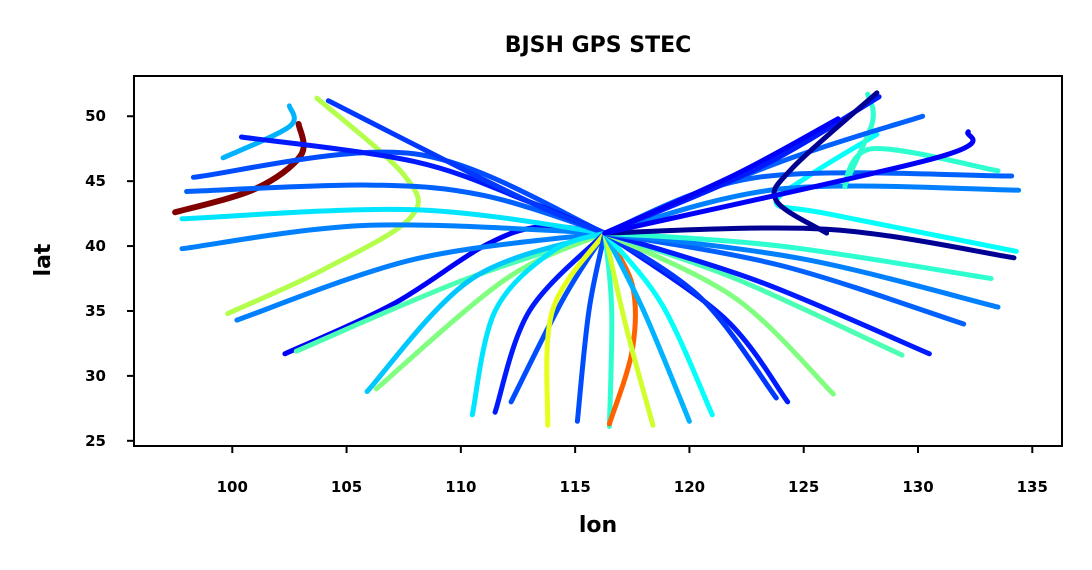 Image resolution: width=1092 pixels, height=570 pixels. I want to click on y-tick-label: 25, so click(95, 441).